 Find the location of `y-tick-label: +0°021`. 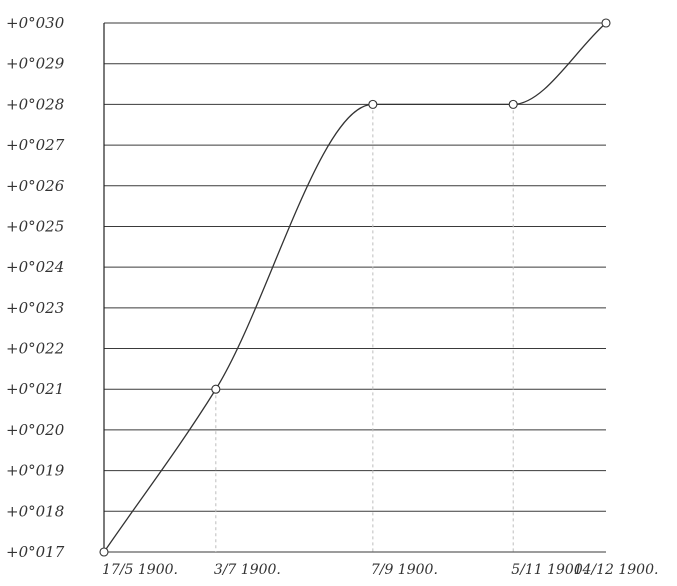

y-tick-label: +0°021 is located at coordinates (35, 389).